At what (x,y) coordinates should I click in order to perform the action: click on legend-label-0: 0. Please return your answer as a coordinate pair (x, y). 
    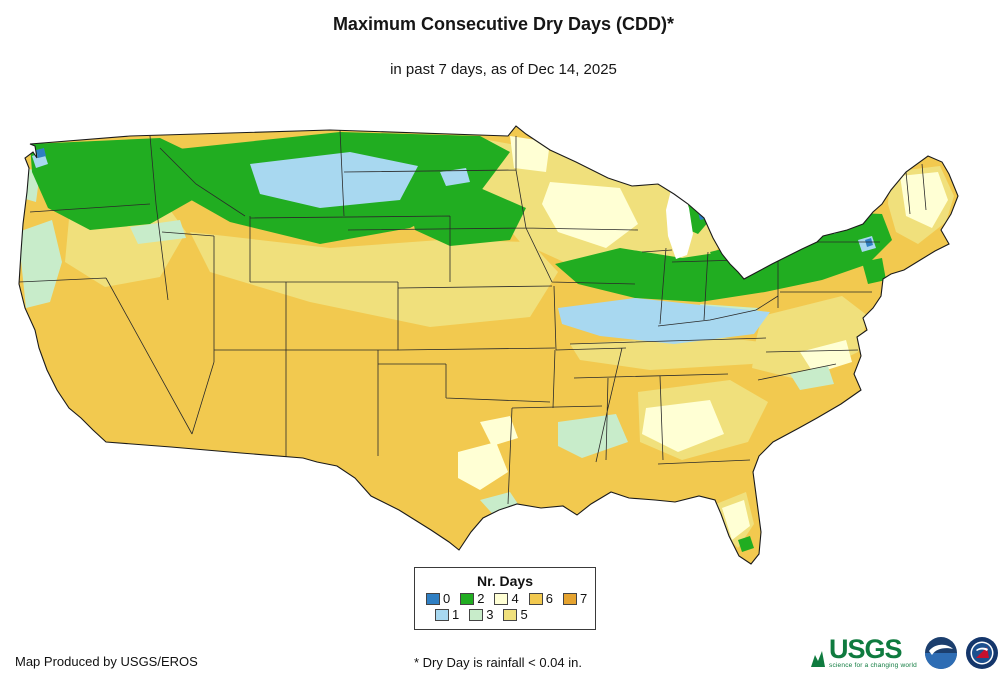
    Looking at the image, I should click on (447, 598).